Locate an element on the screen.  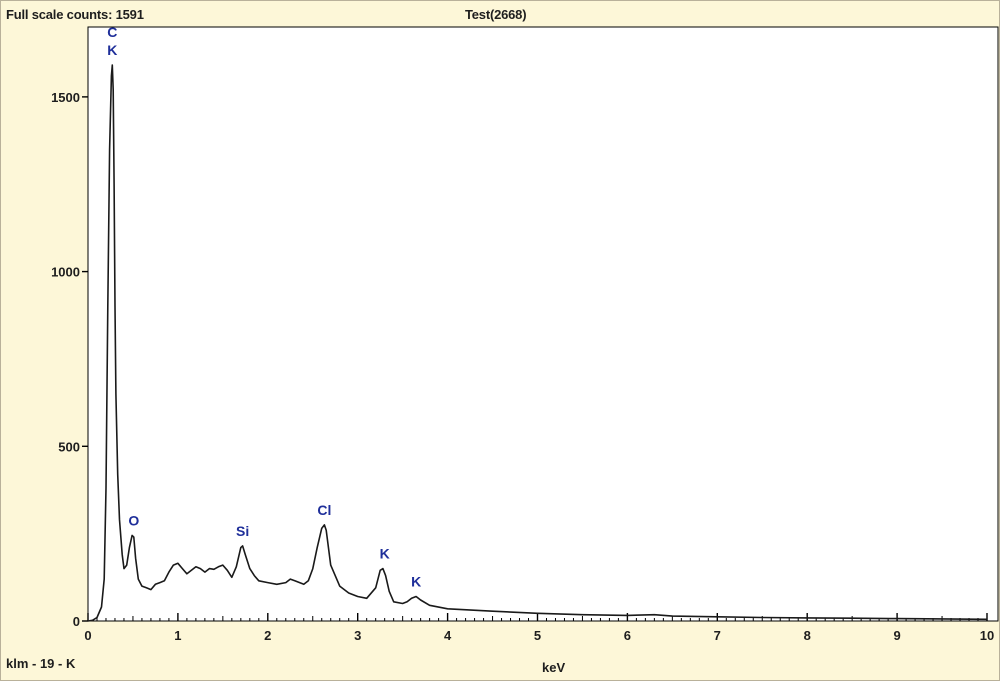
sample-label: klm - 19 - K is located at coordinates (41, 663).